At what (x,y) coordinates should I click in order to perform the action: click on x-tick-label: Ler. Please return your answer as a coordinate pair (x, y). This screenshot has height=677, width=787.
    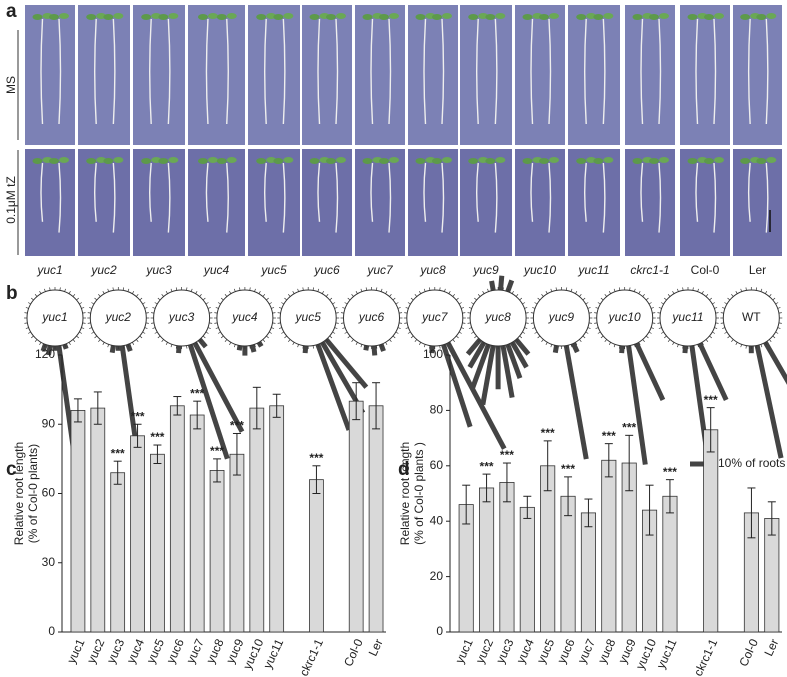
    Looking at the image, I should click on (771, 648).